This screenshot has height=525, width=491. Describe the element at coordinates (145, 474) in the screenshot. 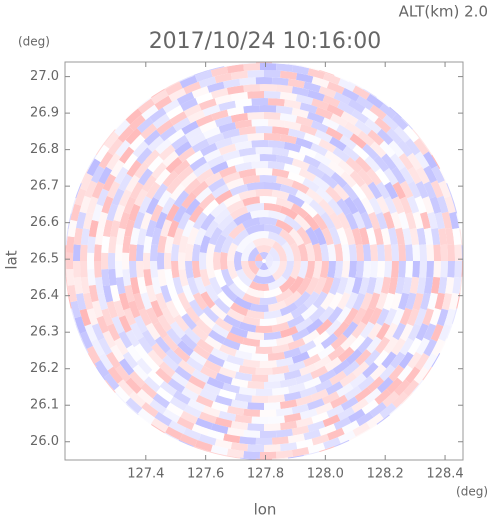

I see `x-tick-label: 127.4` at that location.